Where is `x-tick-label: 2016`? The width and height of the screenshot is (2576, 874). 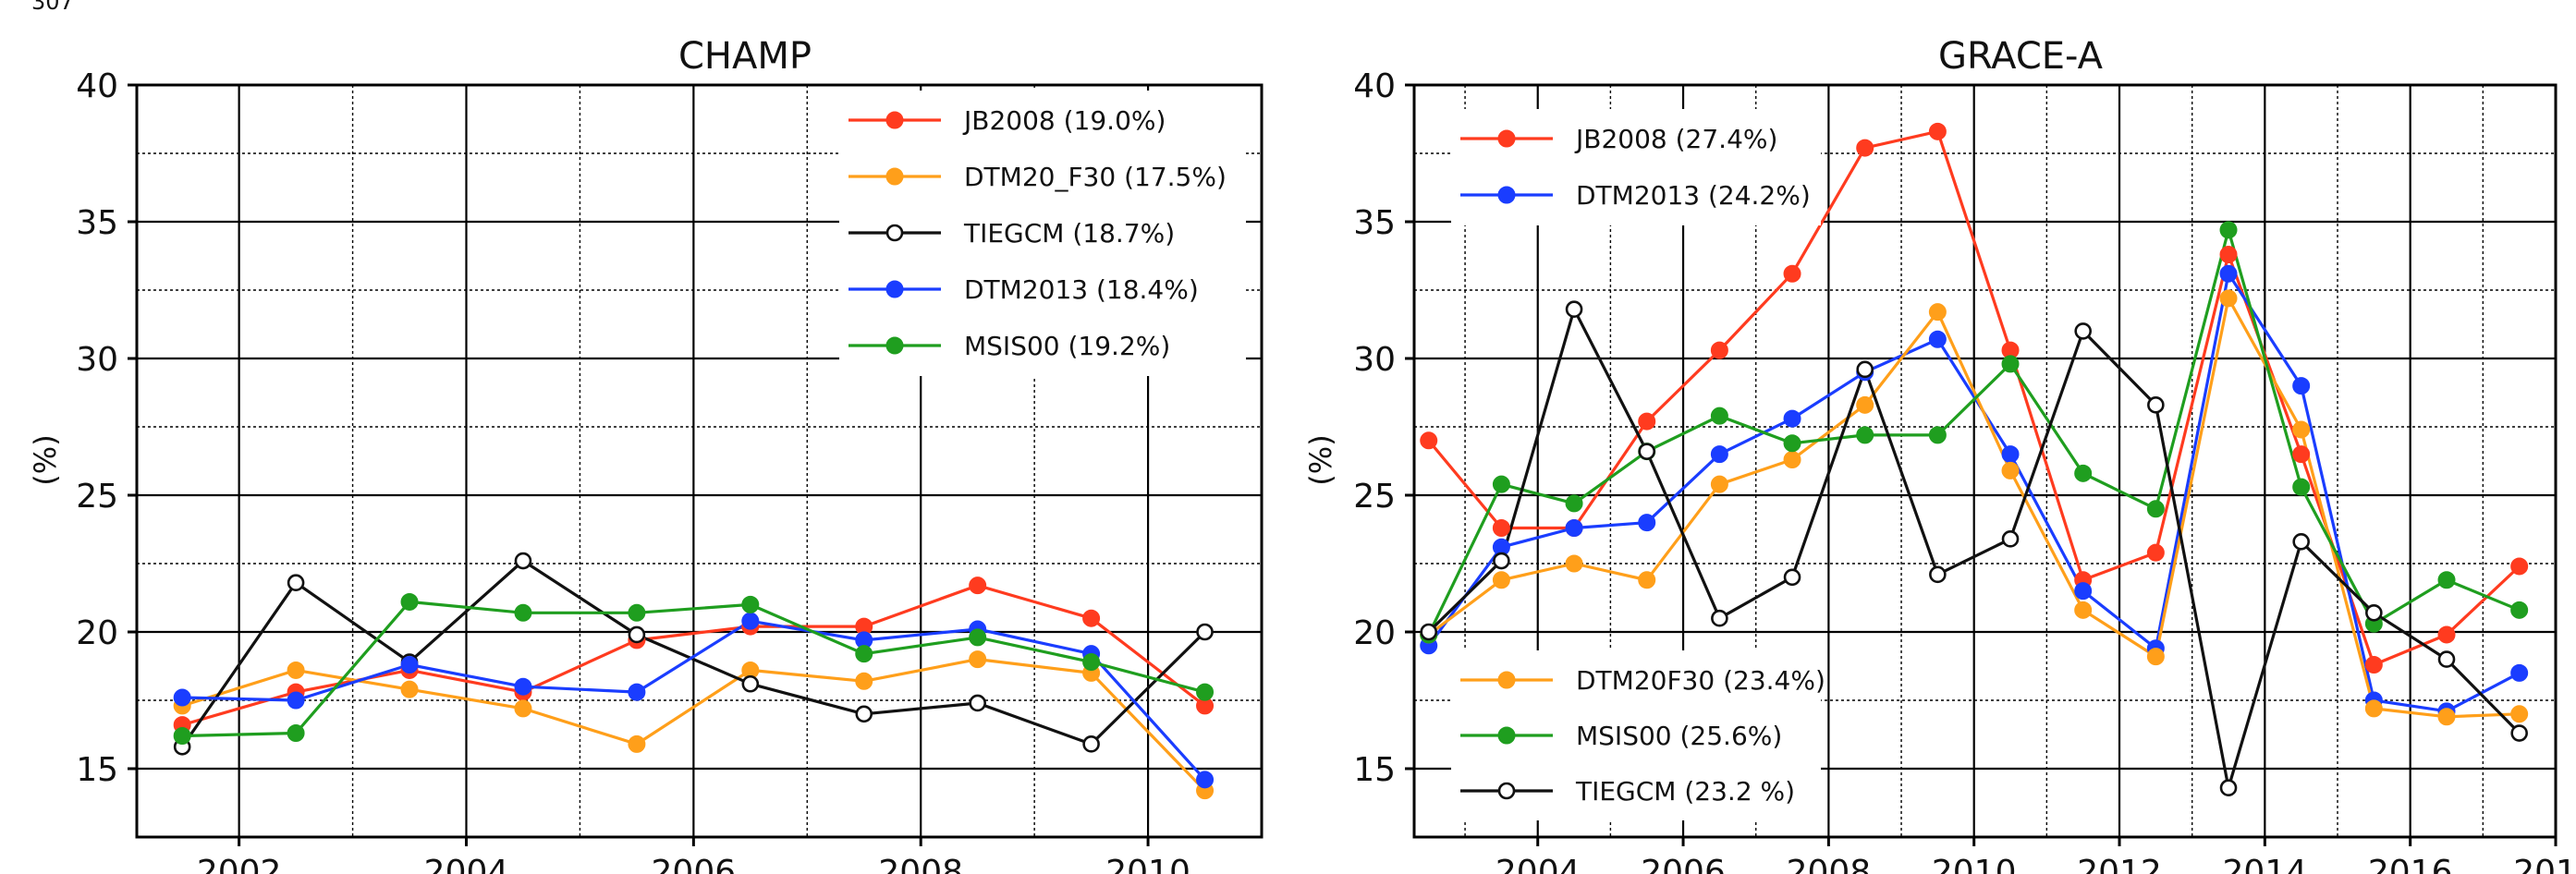 x-tick-label: 2016 is located at coordinates (2410, 864).